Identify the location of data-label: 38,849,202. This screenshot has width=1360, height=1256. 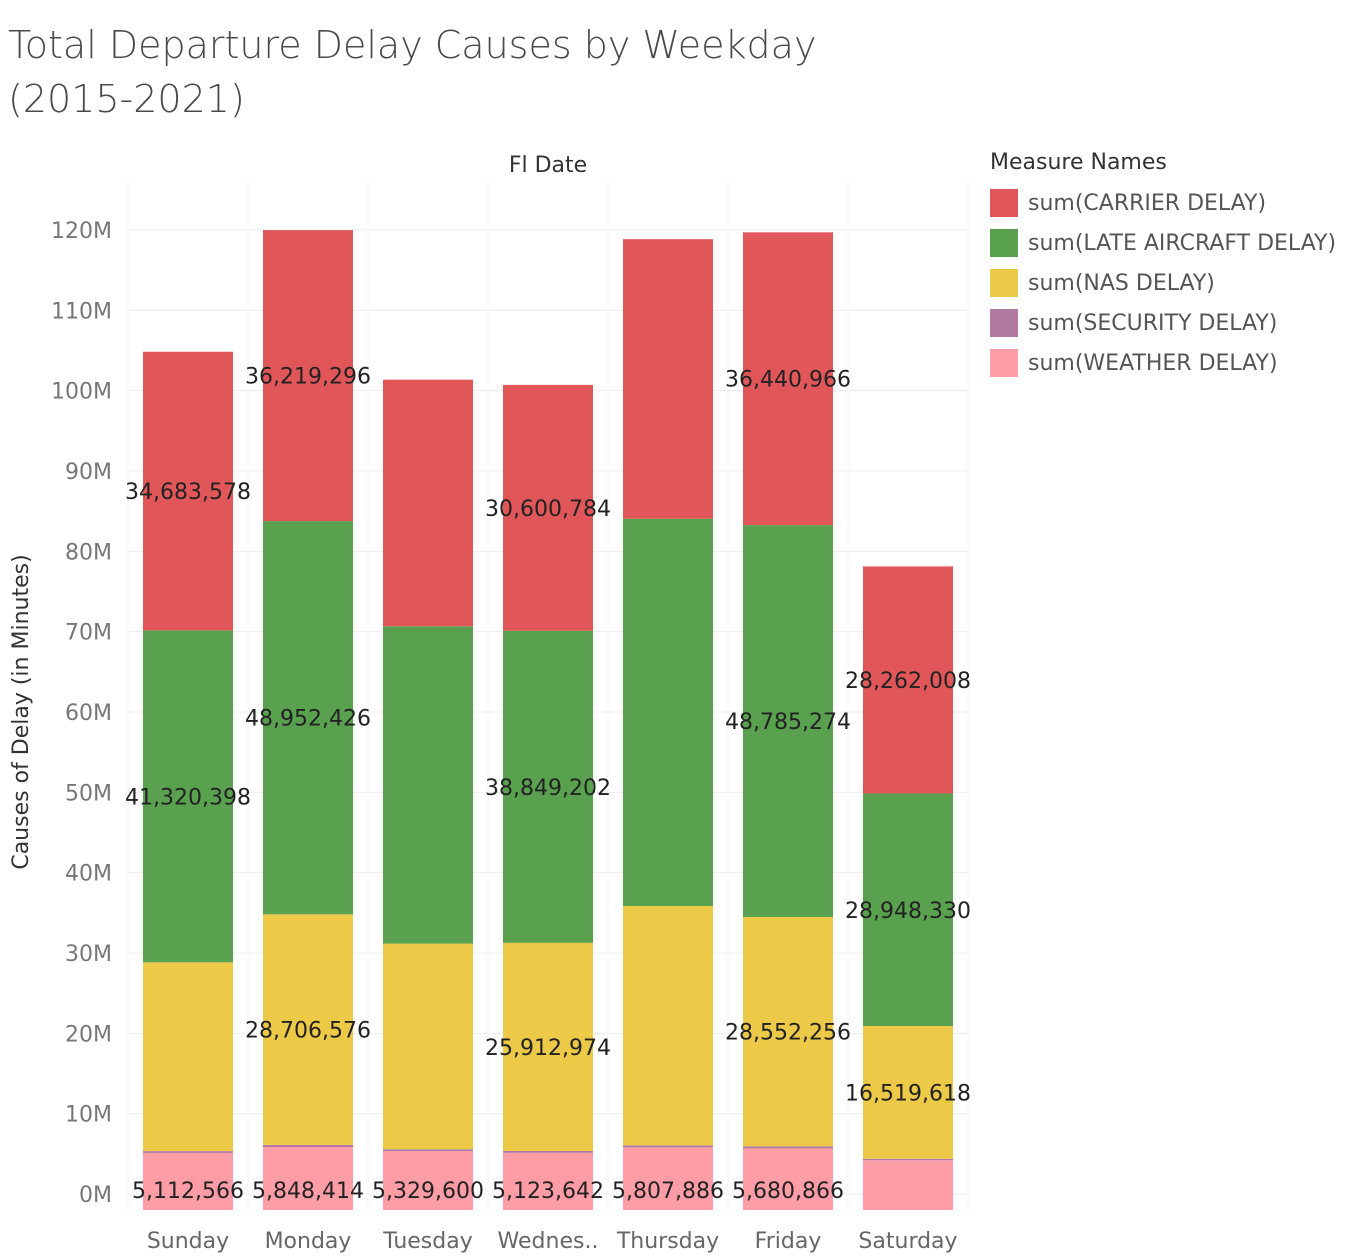
(548, 788).